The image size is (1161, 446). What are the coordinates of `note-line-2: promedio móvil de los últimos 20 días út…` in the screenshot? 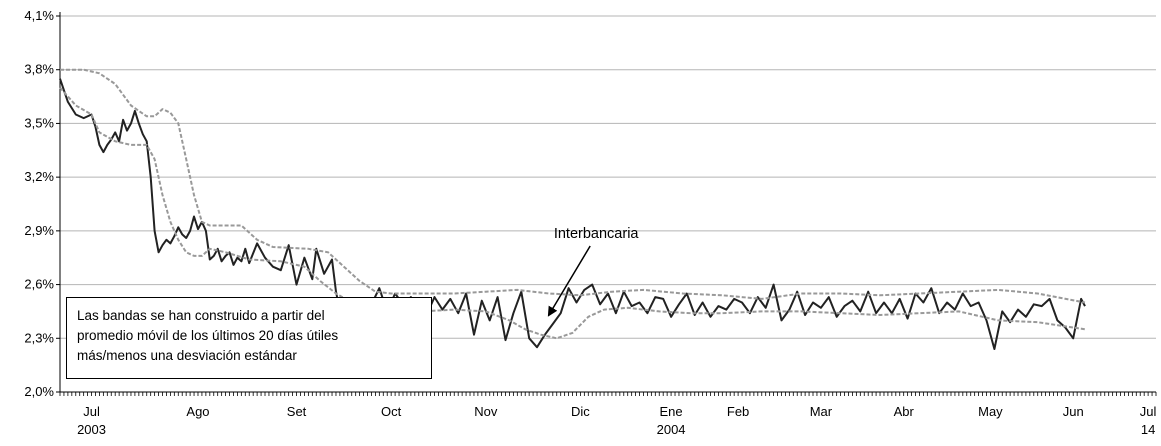 It's located at (208, 335).